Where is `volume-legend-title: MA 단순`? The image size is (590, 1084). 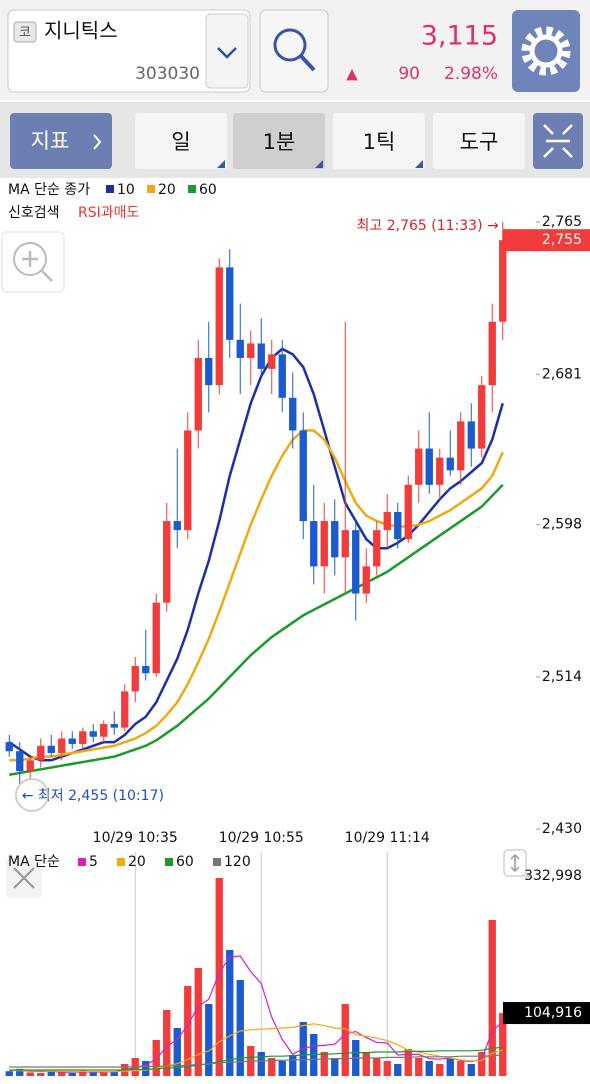 volume-legend-title: MA 단순 is located at coordinates (34, 862).